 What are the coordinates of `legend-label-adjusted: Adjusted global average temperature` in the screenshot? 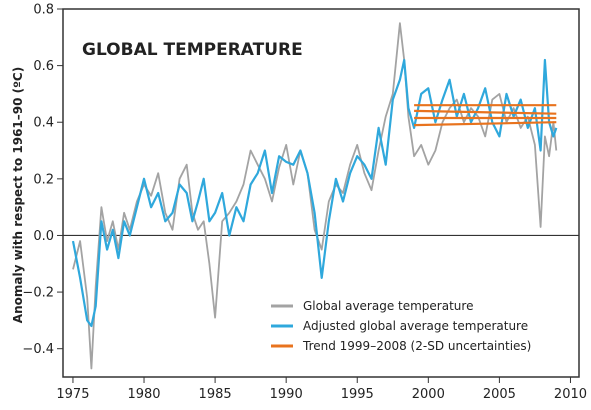 It's located at (415, 326).